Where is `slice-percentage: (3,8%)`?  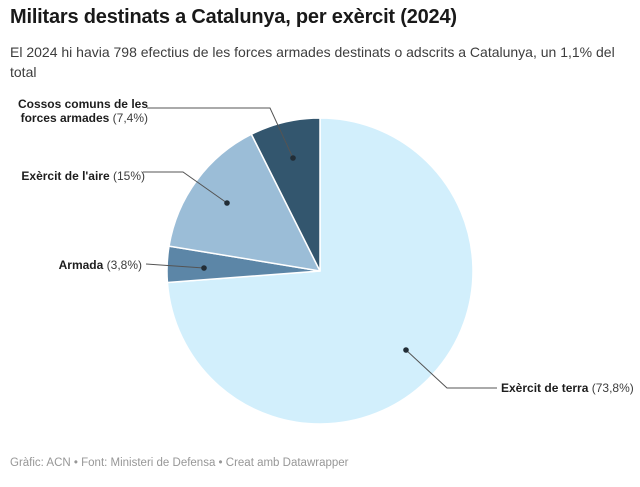
slice-percentage: (3,8%) is located at coordinates (124, 265).